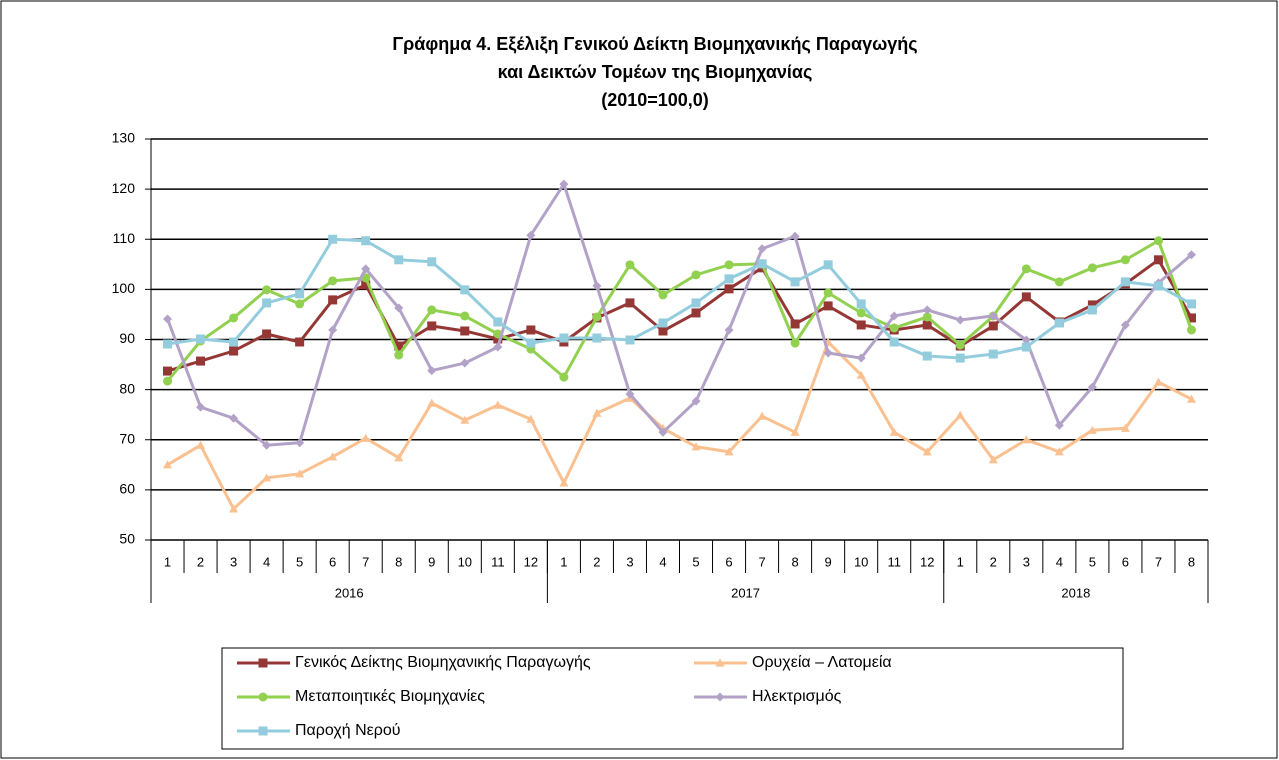 This screenshot has height=760, width=1279. I want to click on series-line, so click(680, 315).